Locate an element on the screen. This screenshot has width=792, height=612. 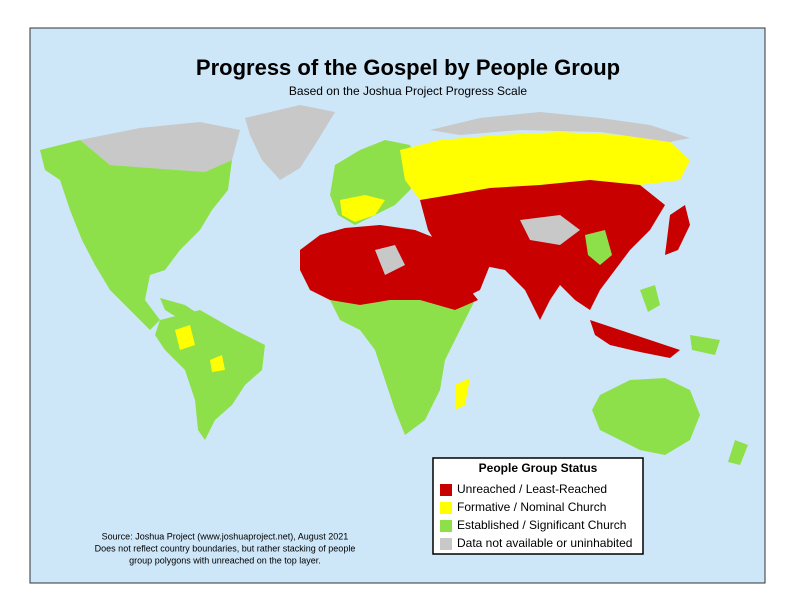
australia is located at coordinates (646, 416).